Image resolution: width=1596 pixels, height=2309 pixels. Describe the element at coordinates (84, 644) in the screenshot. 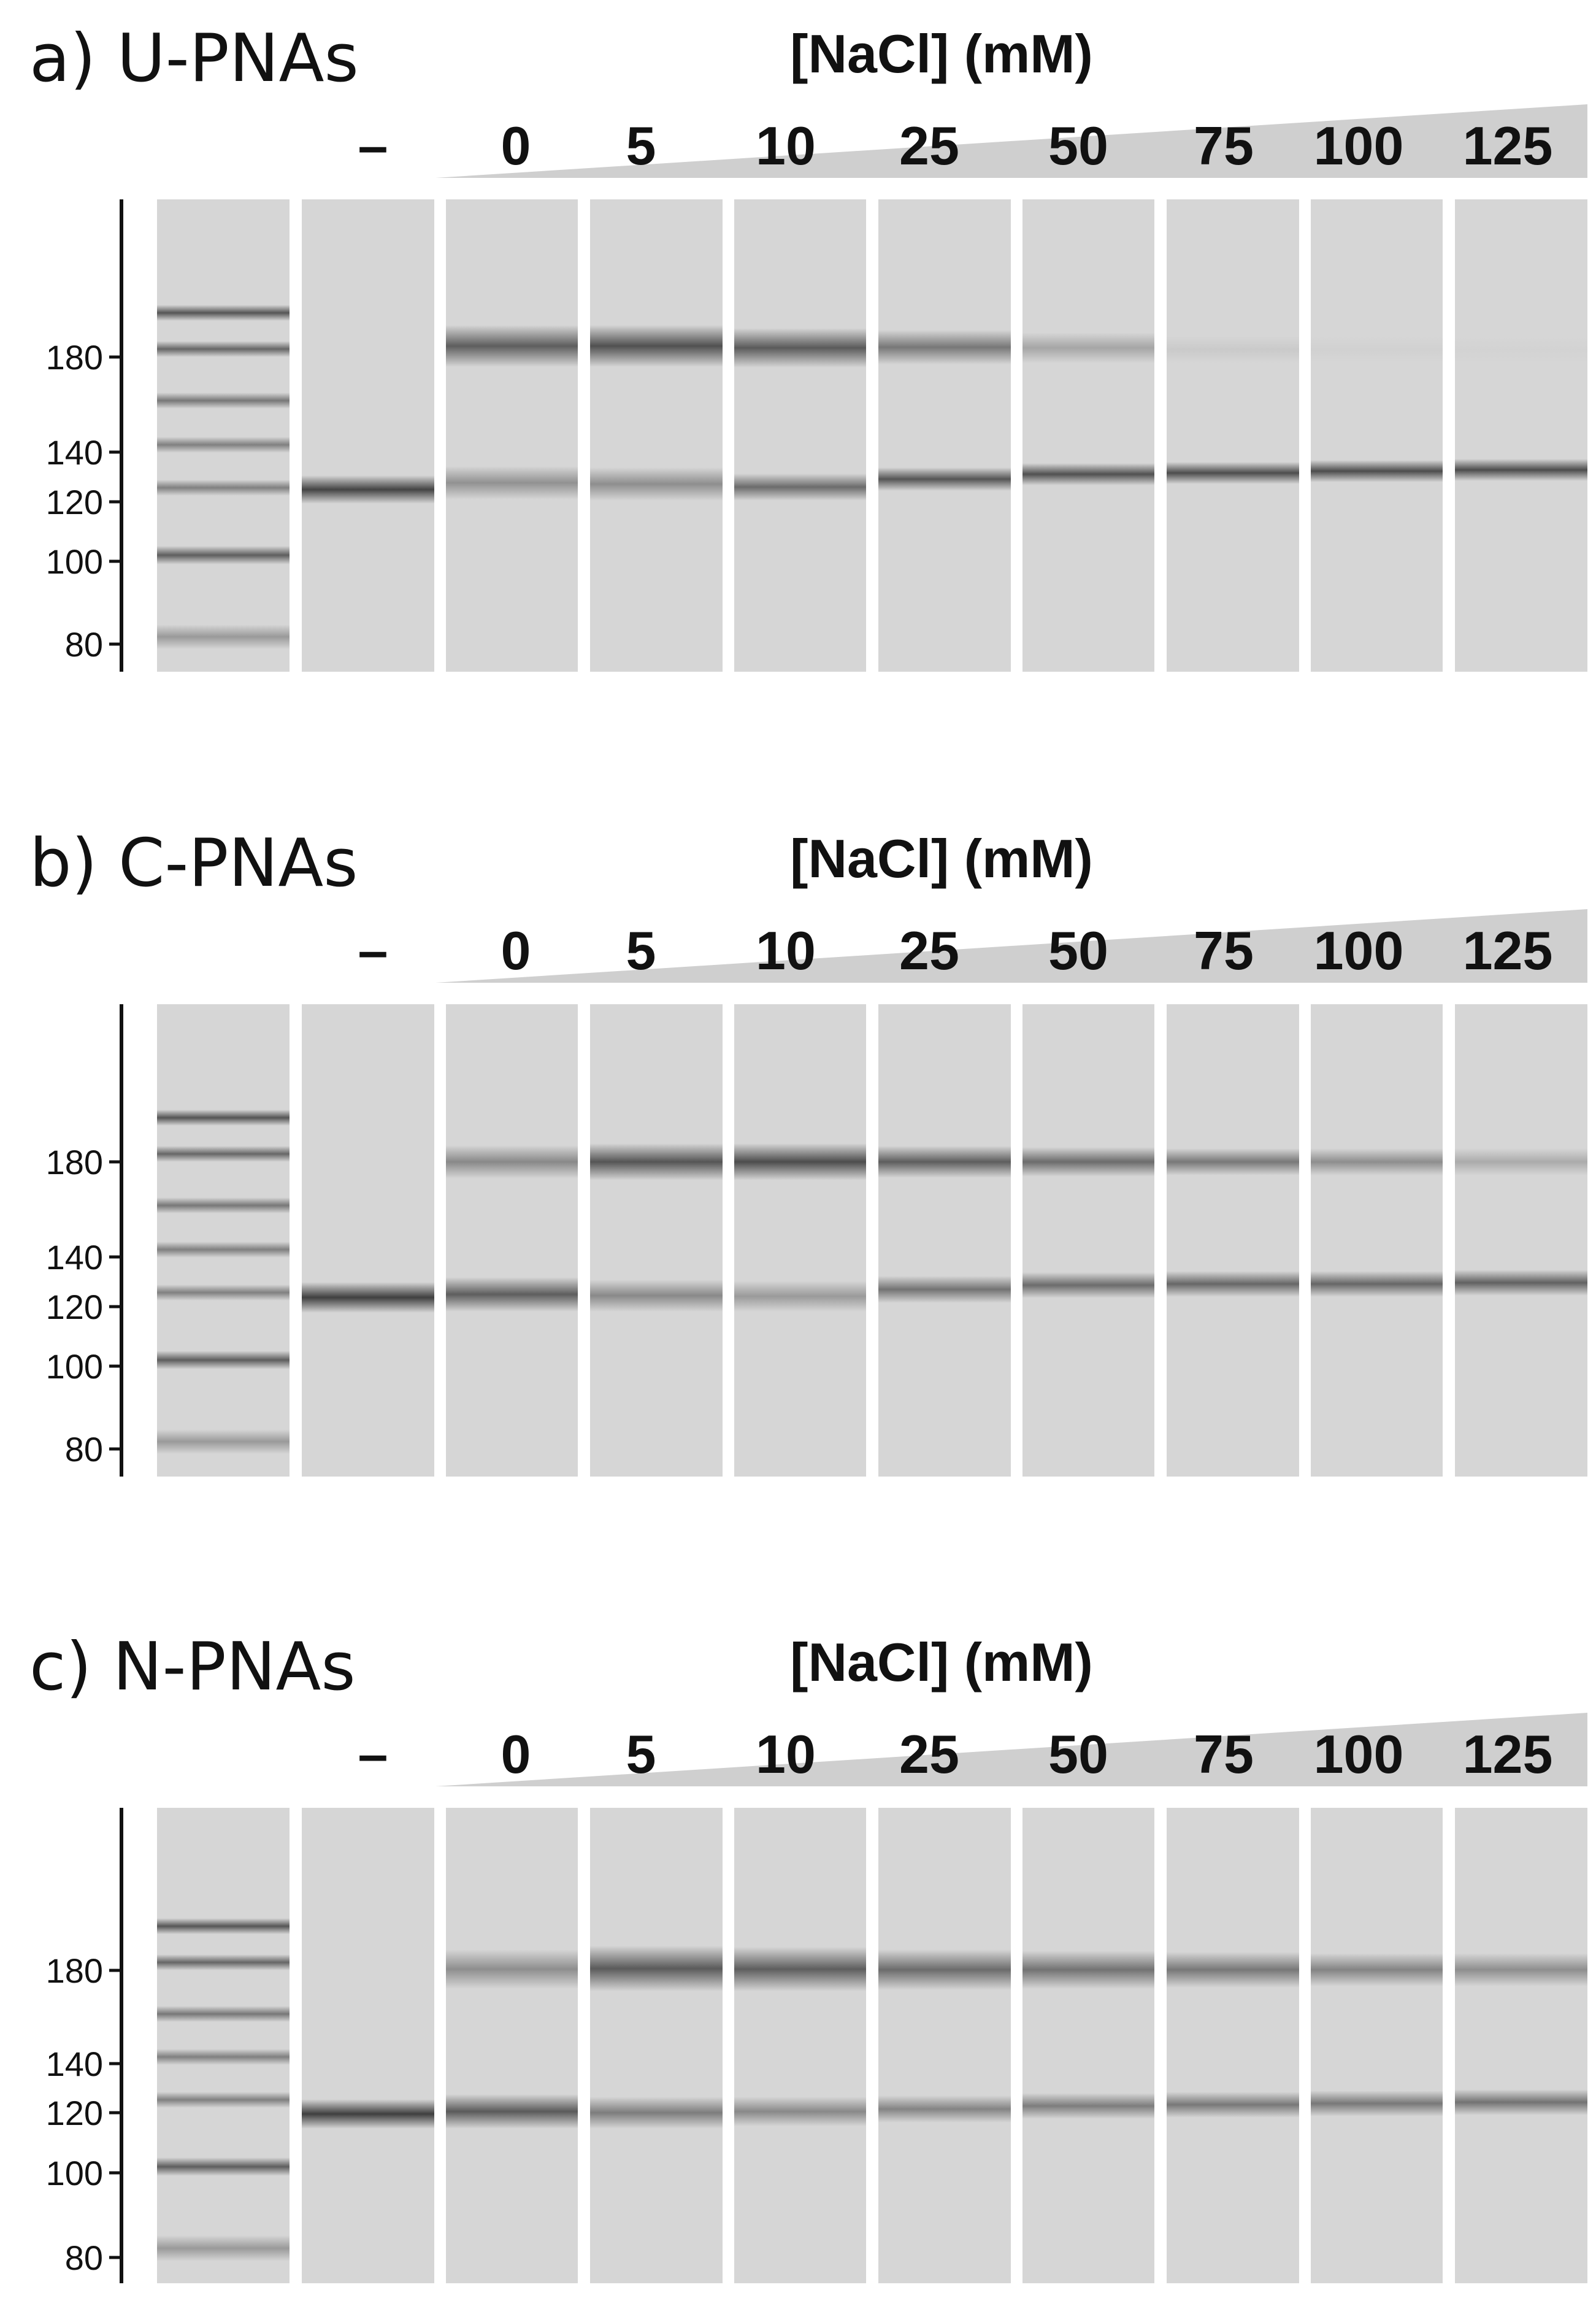

I see `tick-label-80: 80` at that location.